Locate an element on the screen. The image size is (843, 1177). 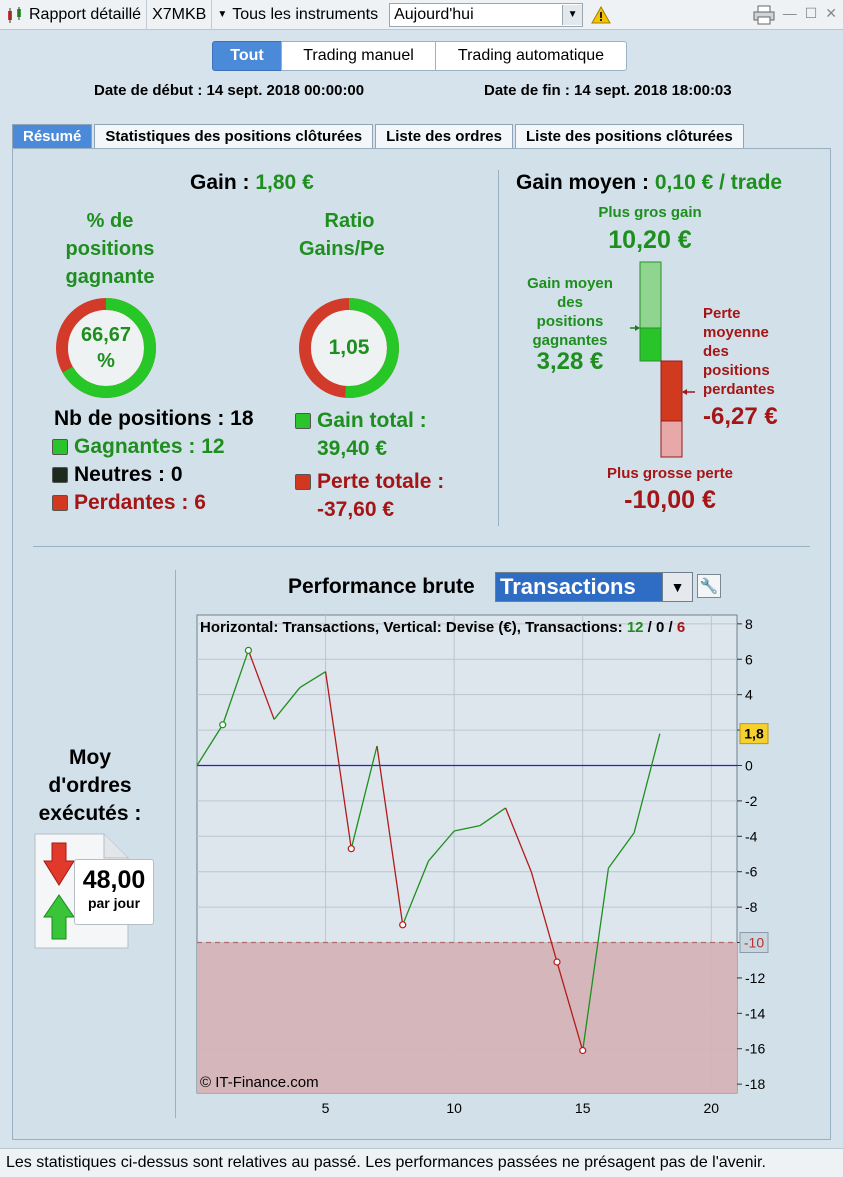
y-axis-ticks: 86420-2-4-6-8-12-14-16-18 is located at coordinates (751, 854).